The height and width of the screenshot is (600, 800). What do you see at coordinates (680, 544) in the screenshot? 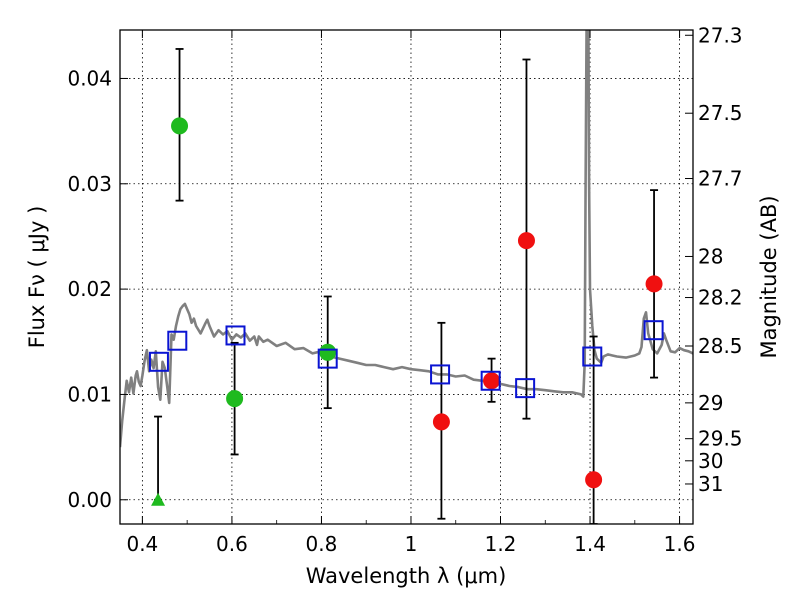
I see `x-tick-label: 1.6` at bounding box center [680, 544].